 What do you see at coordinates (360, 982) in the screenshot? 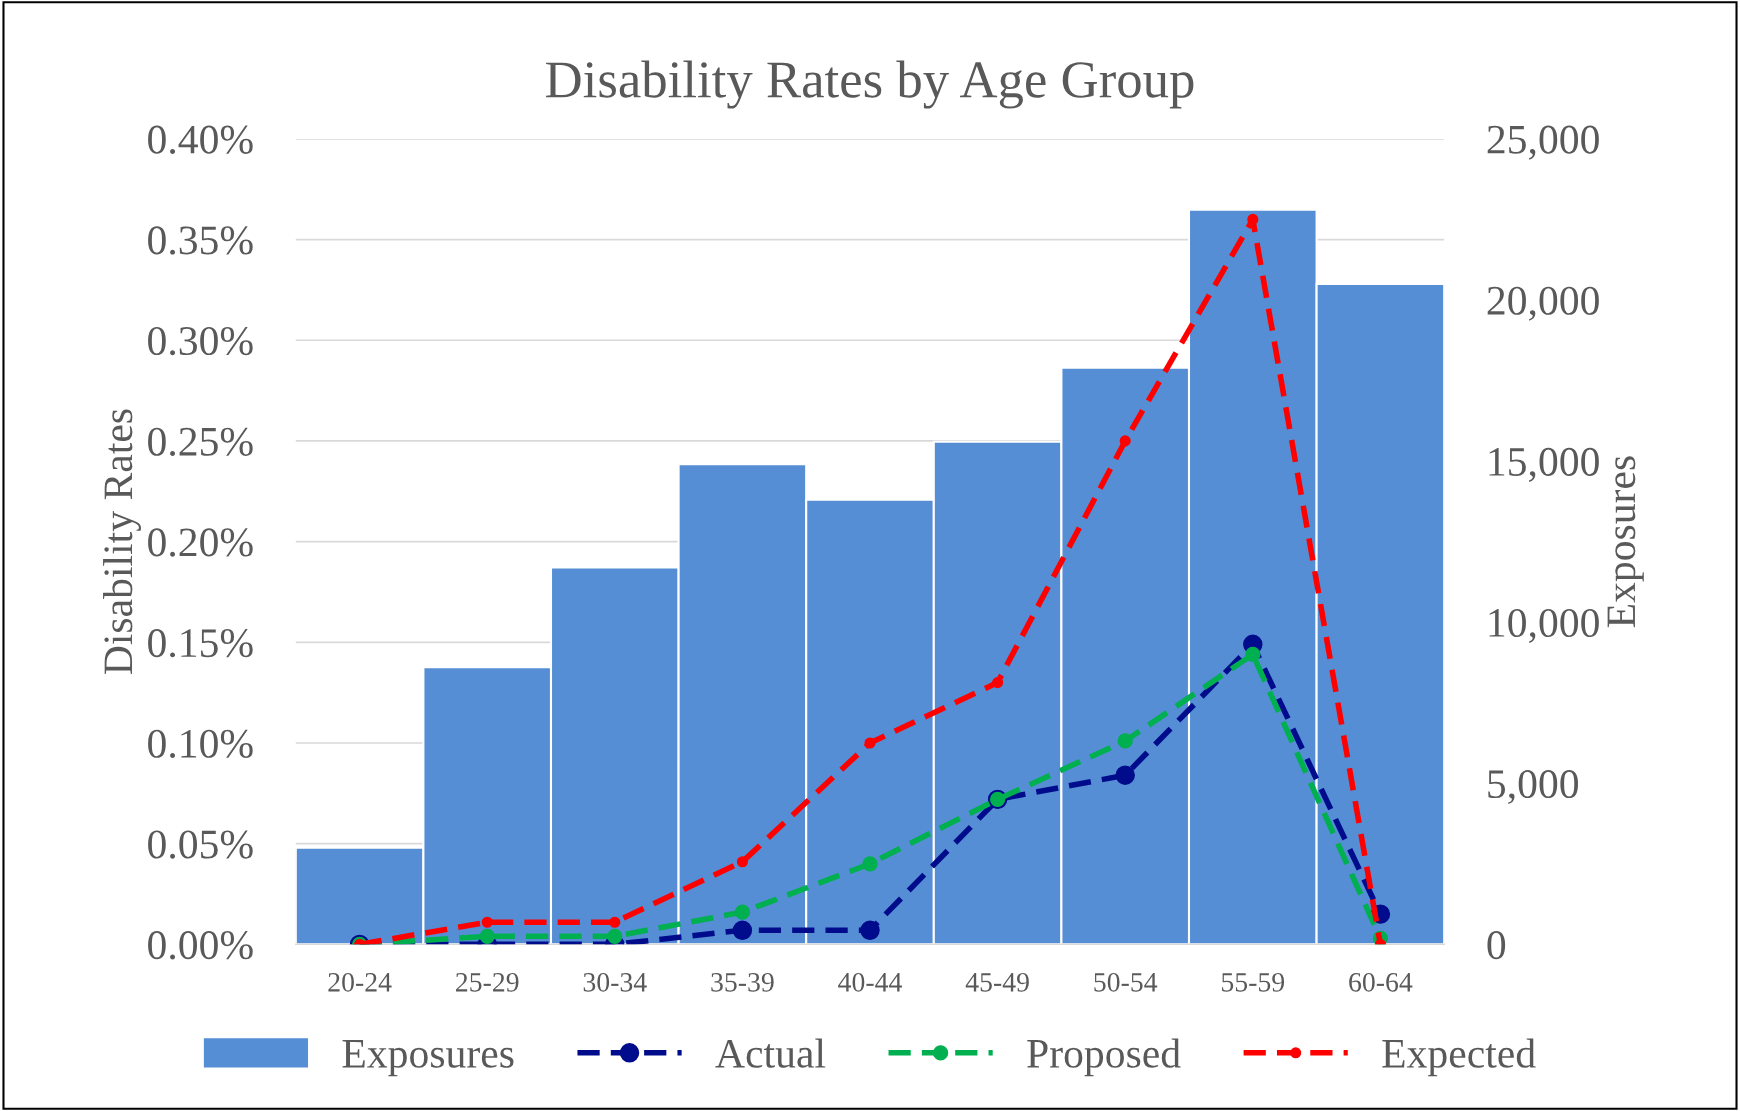
I see `x-tick-label: 20-24` at bounding box center [360, 982].